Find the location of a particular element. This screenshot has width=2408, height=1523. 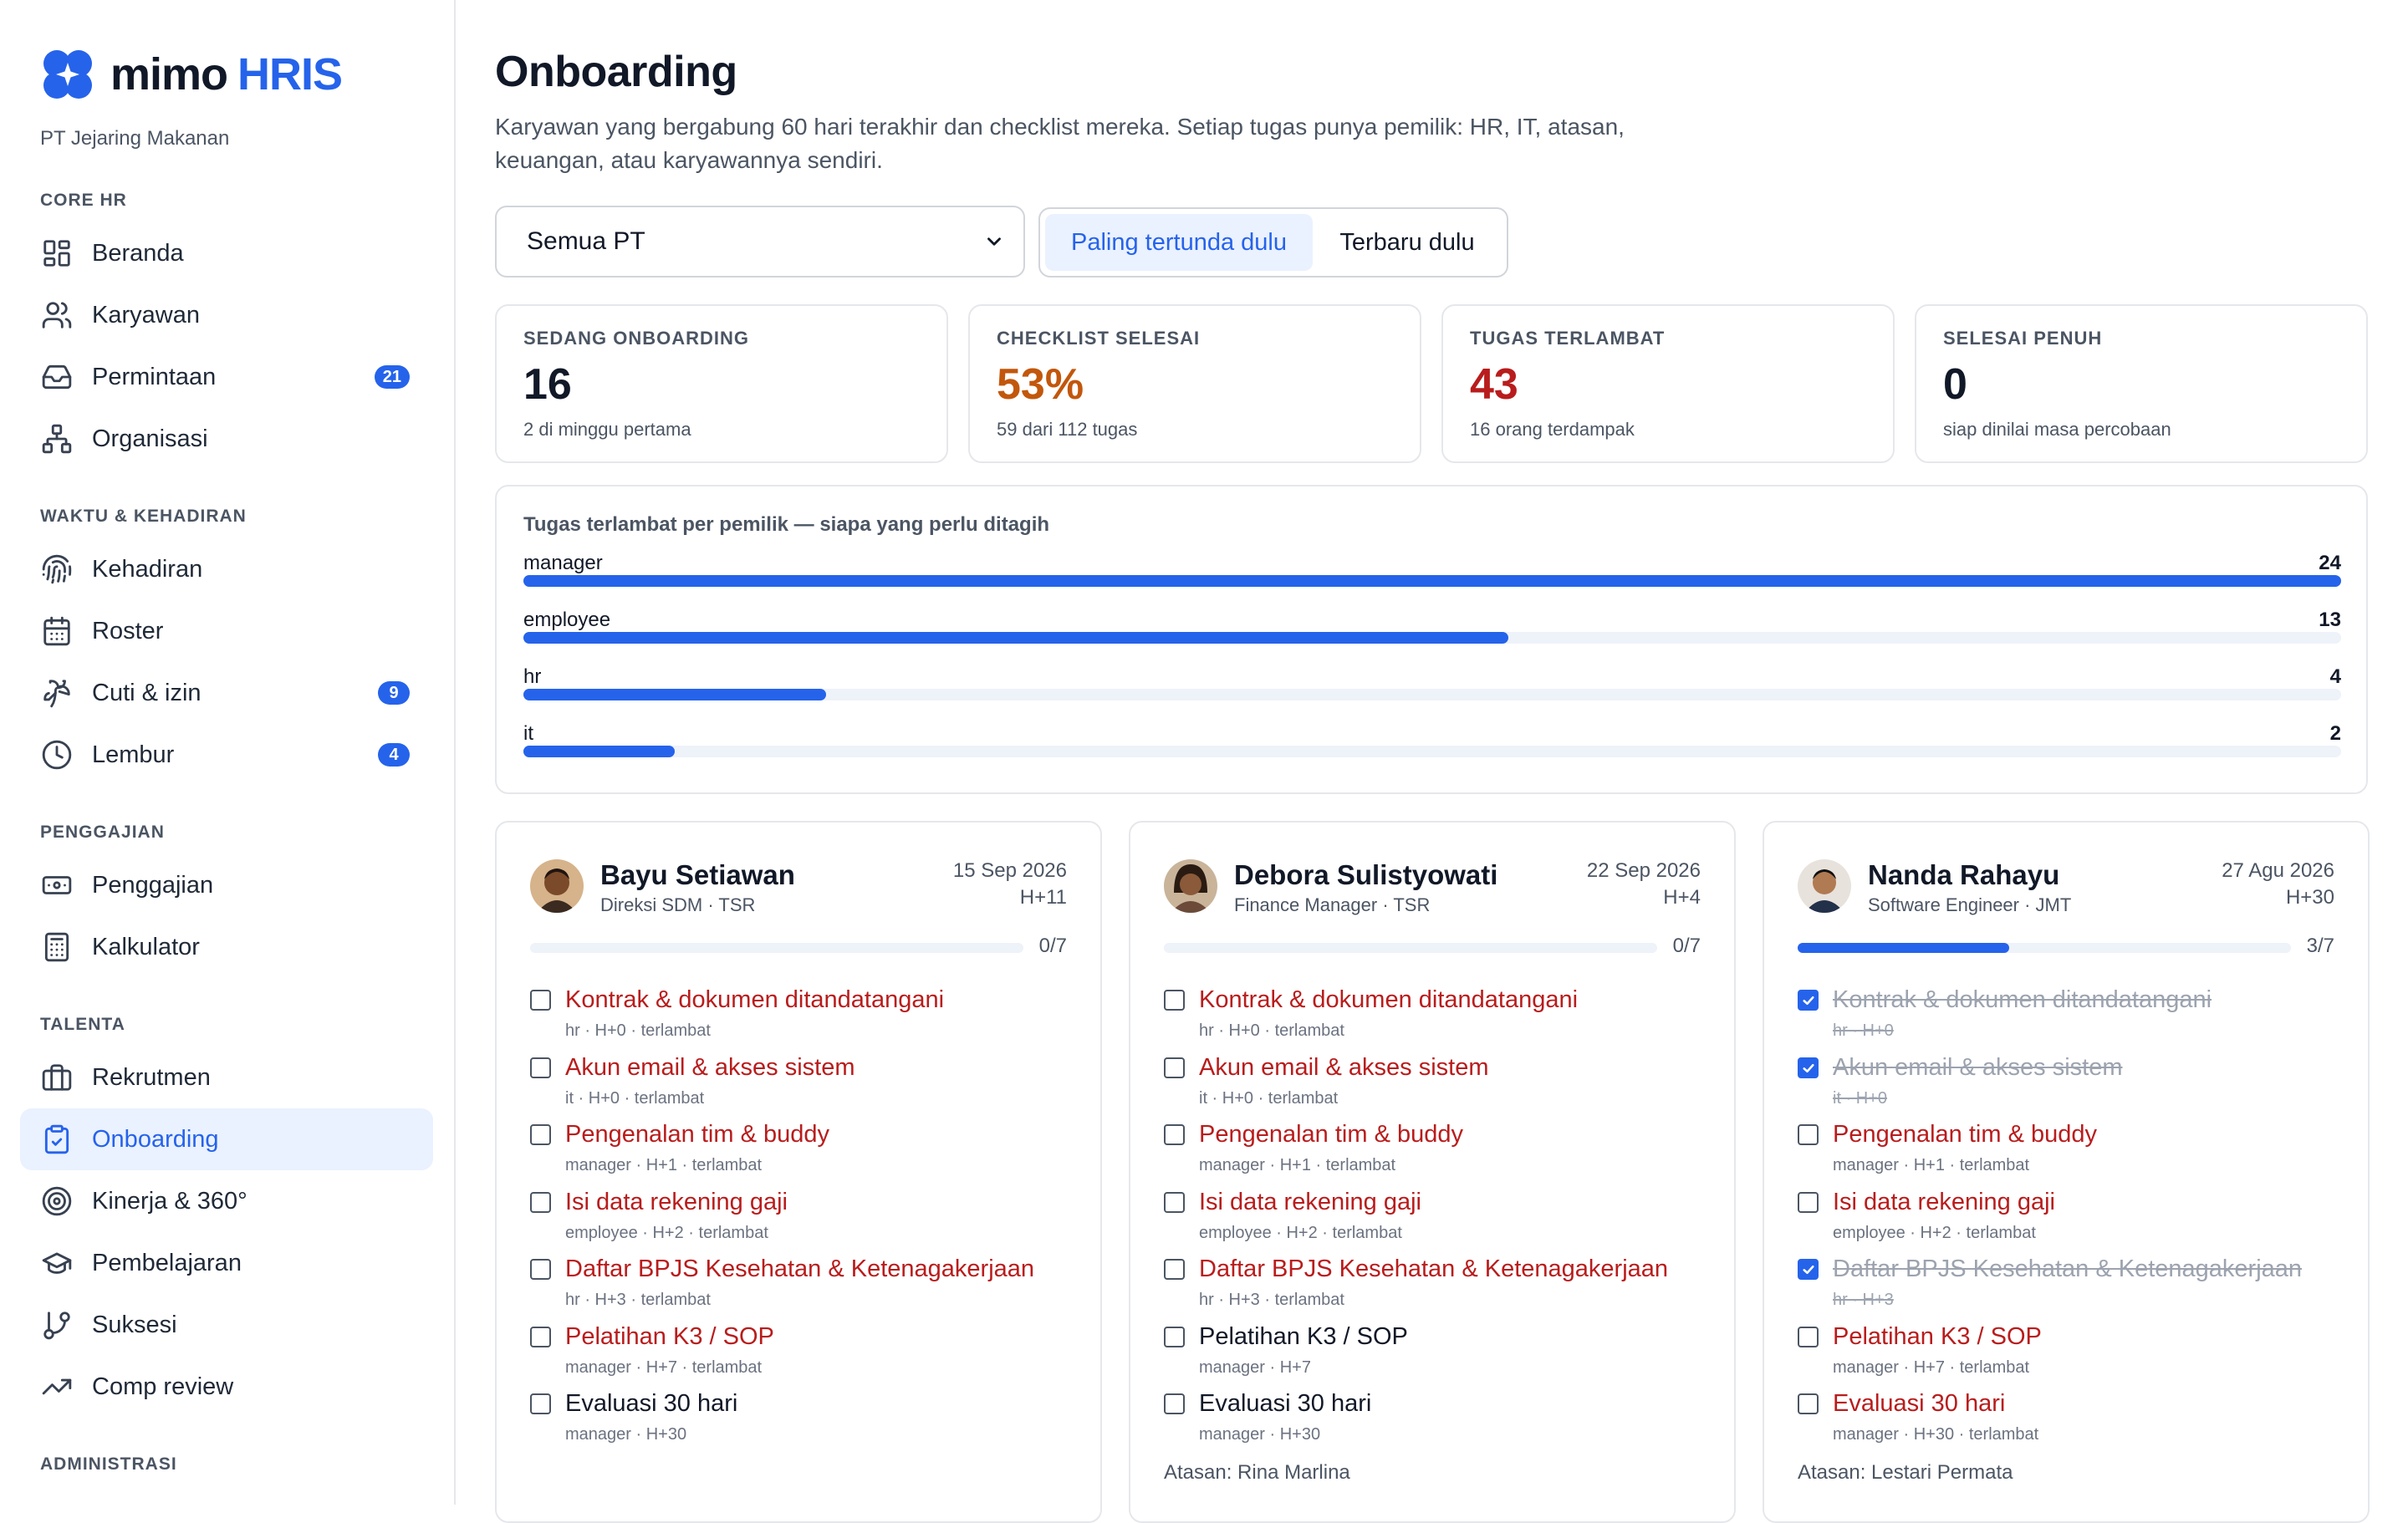

calculator-icon is located at coordinates (57, 947).